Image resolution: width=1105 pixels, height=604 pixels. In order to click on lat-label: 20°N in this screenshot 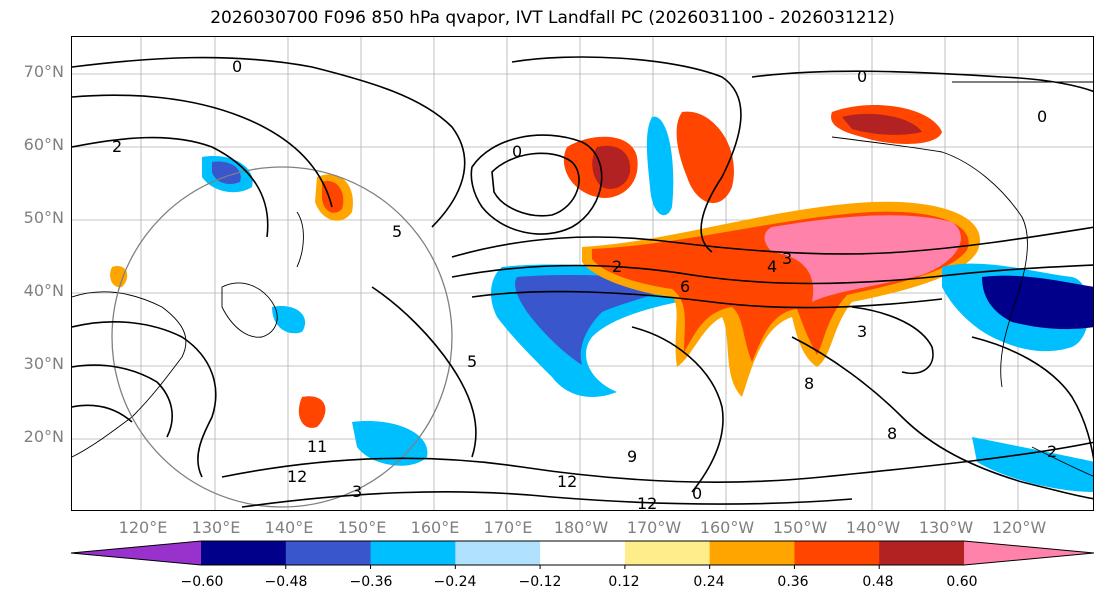, I will do `click(43, 436)`.